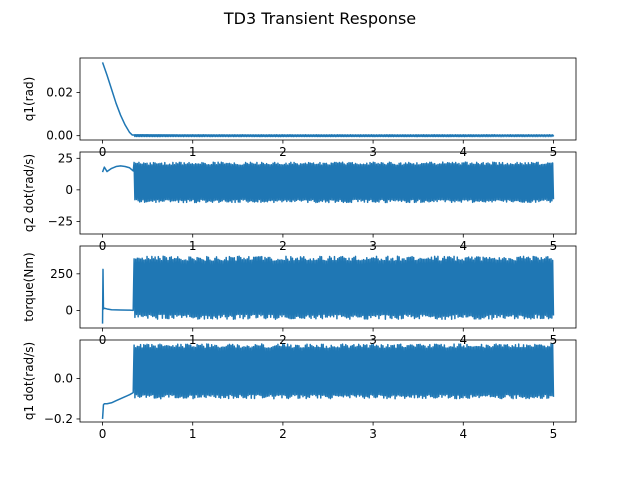 The height and width of the screenshot is (480, 640). I want to click on y-tick-label: 0.02, so click(59, 93).